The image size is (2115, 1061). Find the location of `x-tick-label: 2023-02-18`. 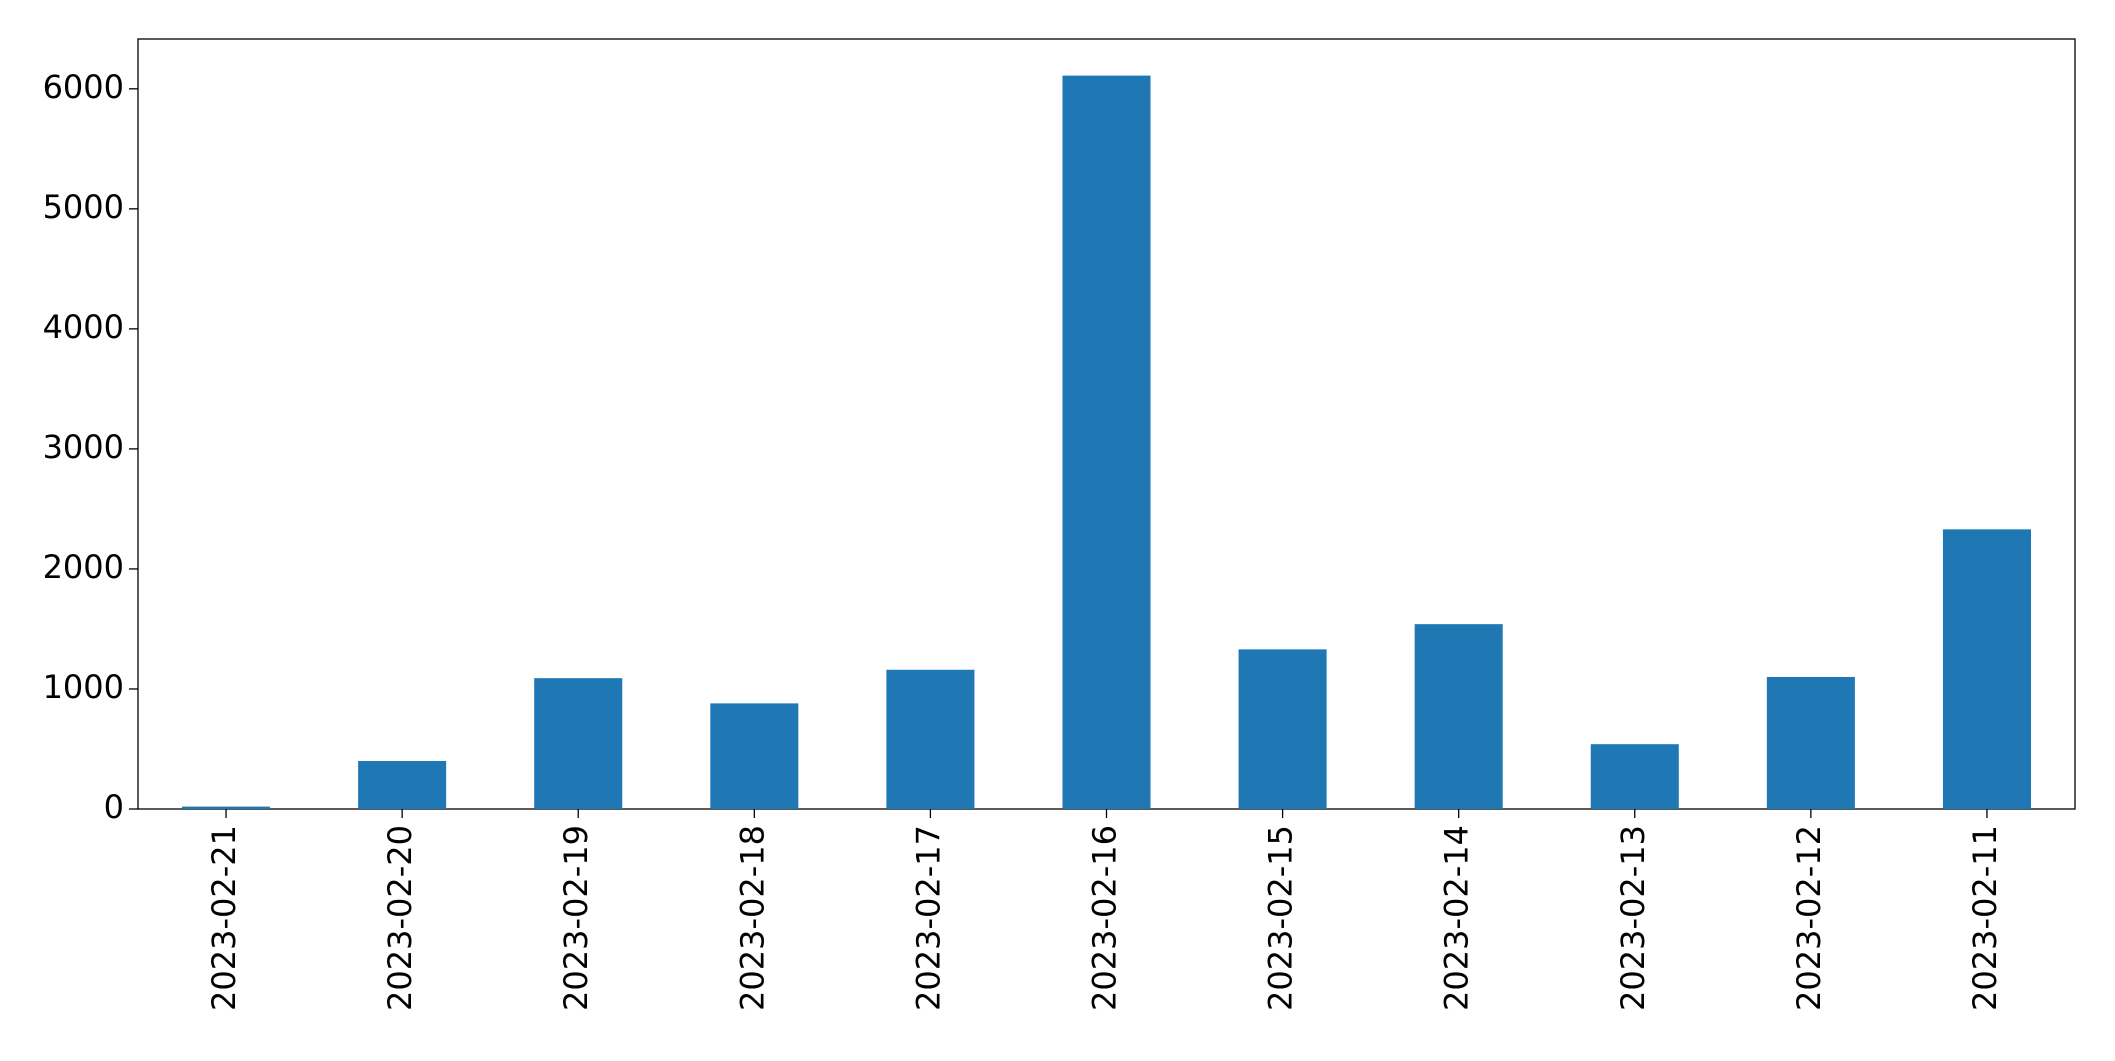

x-tick-label: 2023-02-18 is located at coordinates (752, 918).